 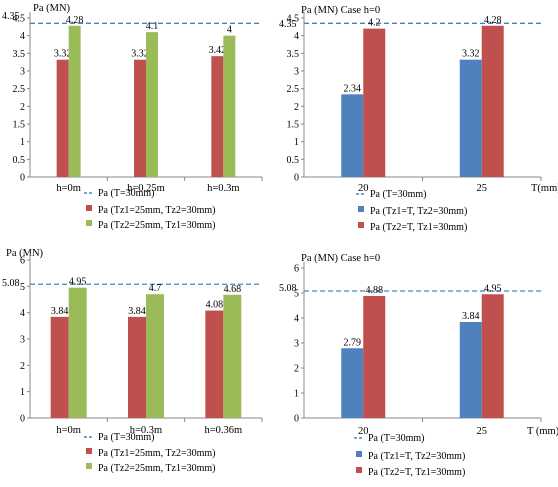 I want to click on data-label: 4.88, so click(x=375, y=290).